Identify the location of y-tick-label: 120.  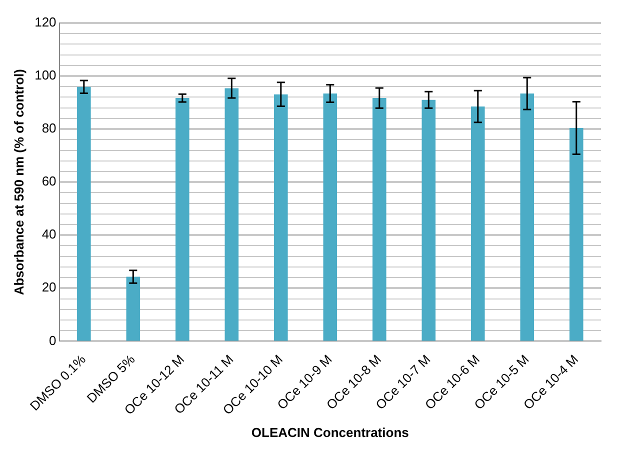
(45, 22).